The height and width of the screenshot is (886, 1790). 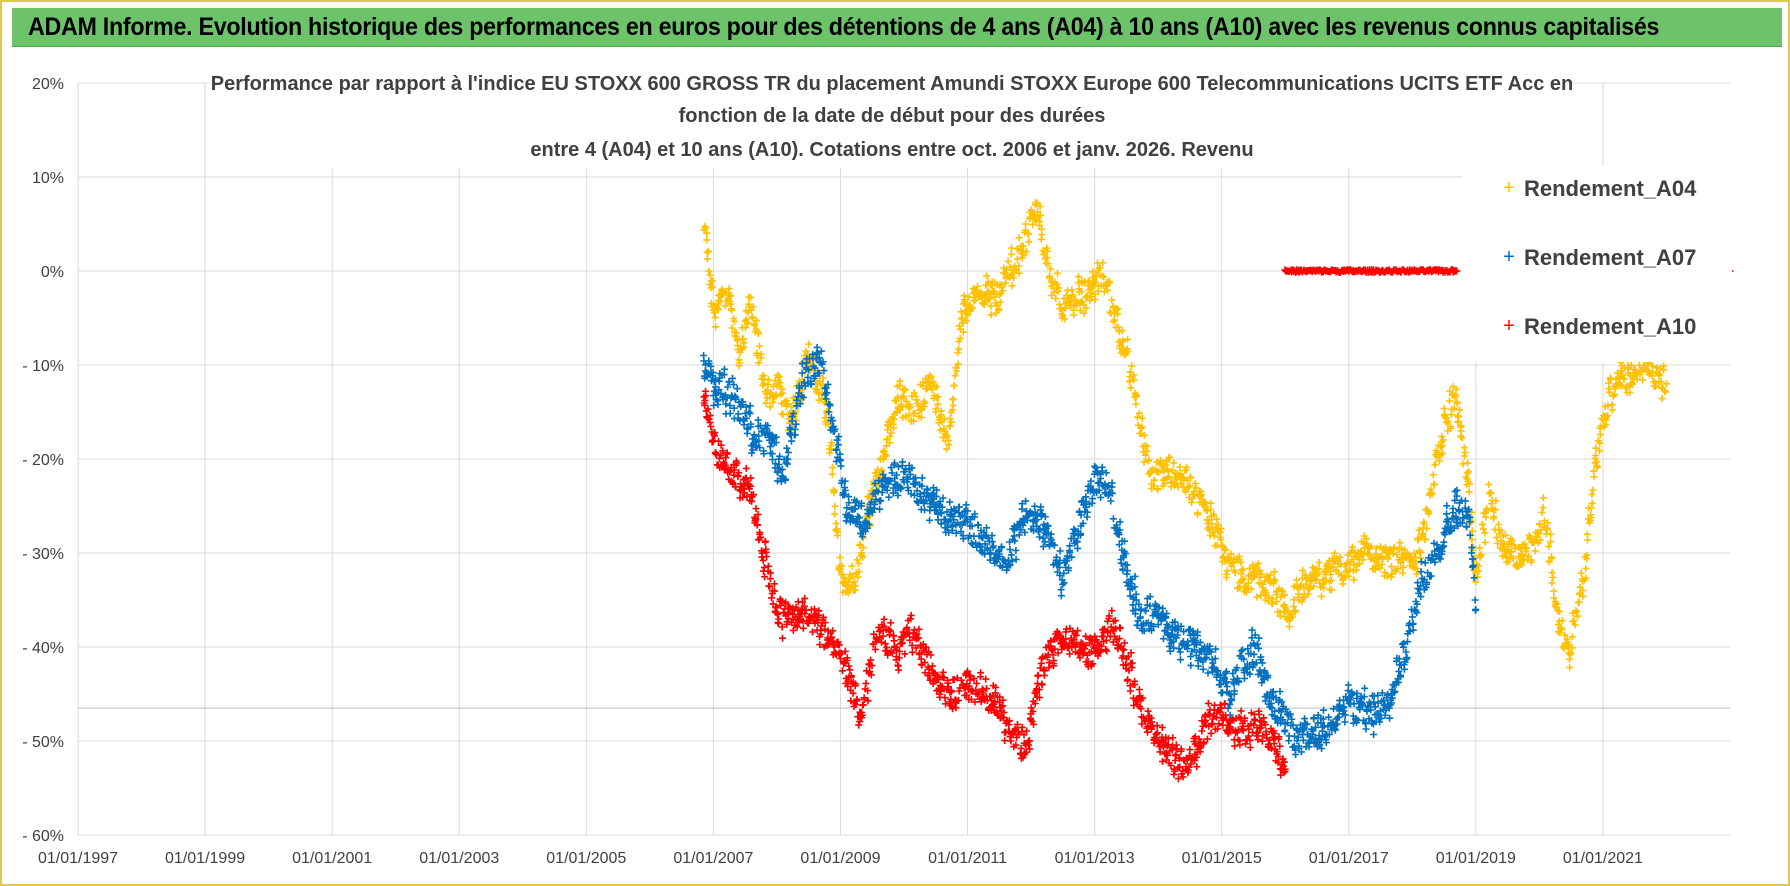 I want to click on y-tick-label: 20%, so click(x=48, y=84).